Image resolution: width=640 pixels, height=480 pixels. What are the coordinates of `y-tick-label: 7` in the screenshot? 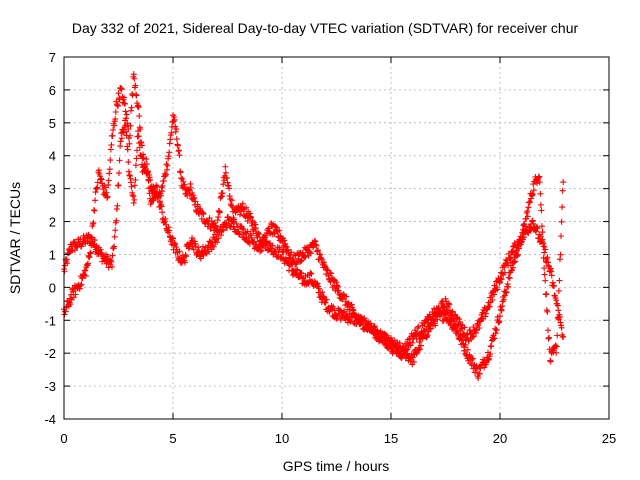 It's located at (52, 57).